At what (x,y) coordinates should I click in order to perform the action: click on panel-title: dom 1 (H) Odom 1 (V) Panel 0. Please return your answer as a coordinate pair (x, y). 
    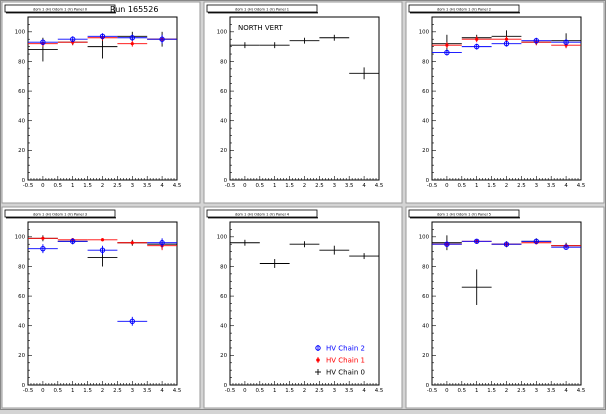
    Looking at the image, I should click on (60, 10).